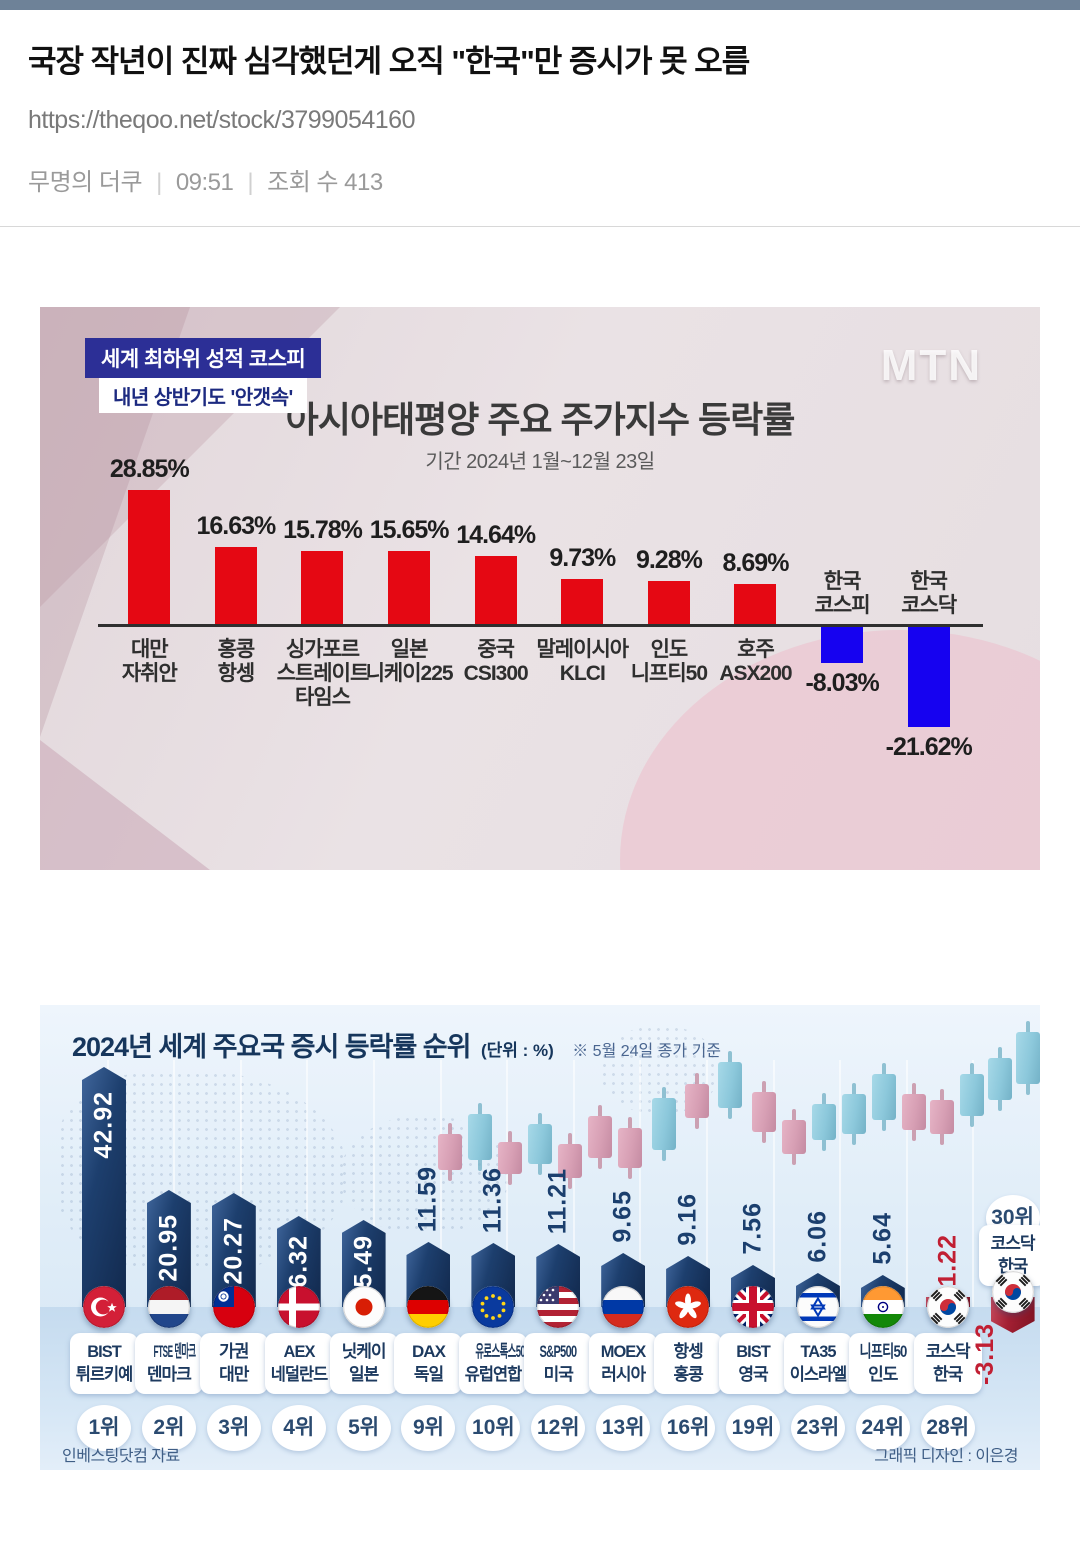  I want to click on chart1-column: 28.85% 대만 자취안, so click(149, 588).